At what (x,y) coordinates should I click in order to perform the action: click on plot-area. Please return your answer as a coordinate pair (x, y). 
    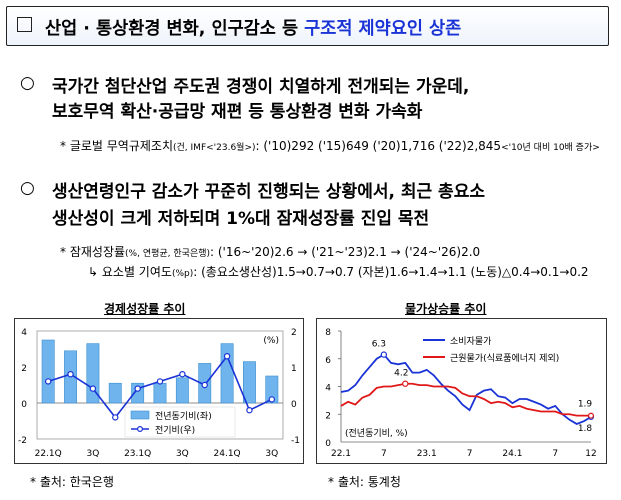
    Looking at the image, I should click on (160, 385).